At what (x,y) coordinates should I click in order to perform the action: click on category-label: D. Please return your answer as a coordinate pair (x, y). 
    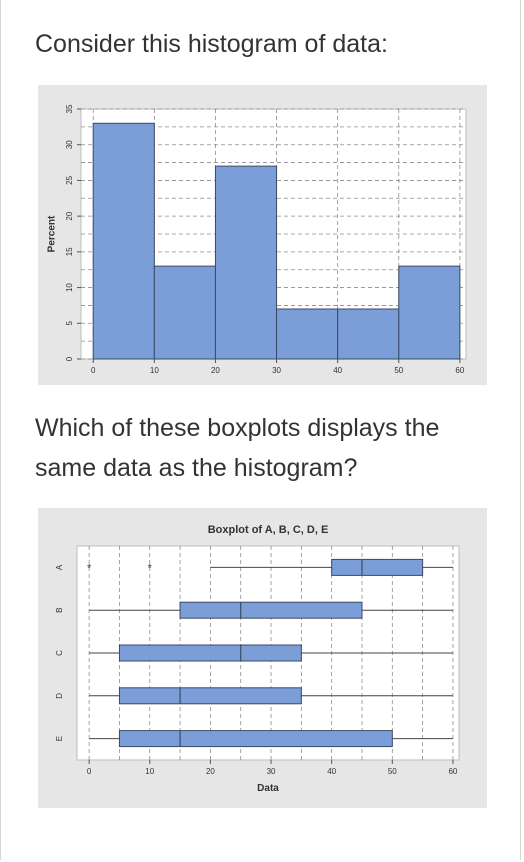
    Looking at the image, I should click on (59, 696).